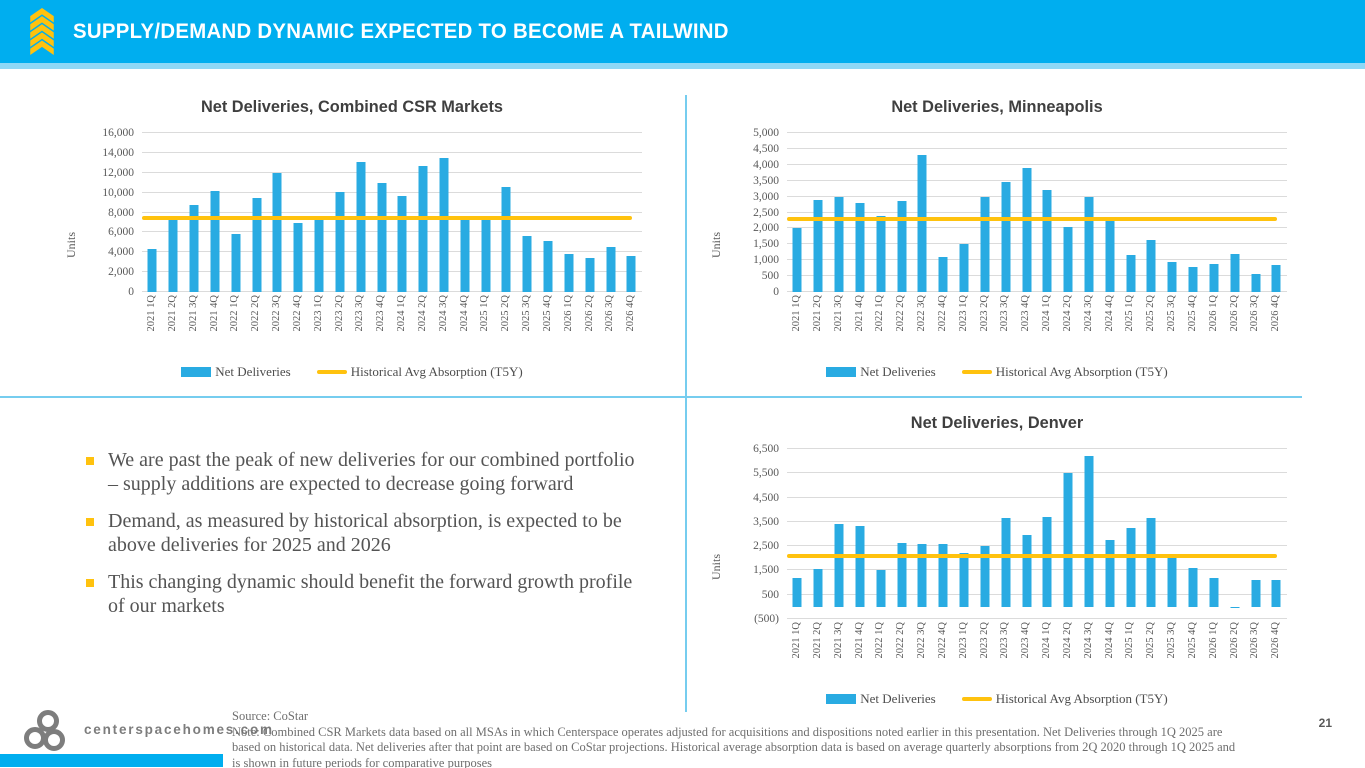  Describe the element at coordinates (715, 245) in the screenshot. I see `y-axis-label: Units` at that location.